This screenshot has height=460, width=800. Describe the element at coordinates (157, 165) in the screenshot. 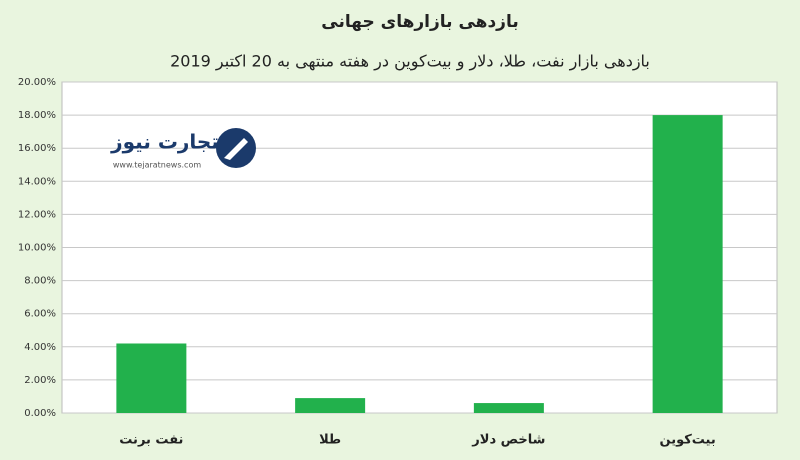

I see `logo-url: www.tejaratnews.com` at that location.